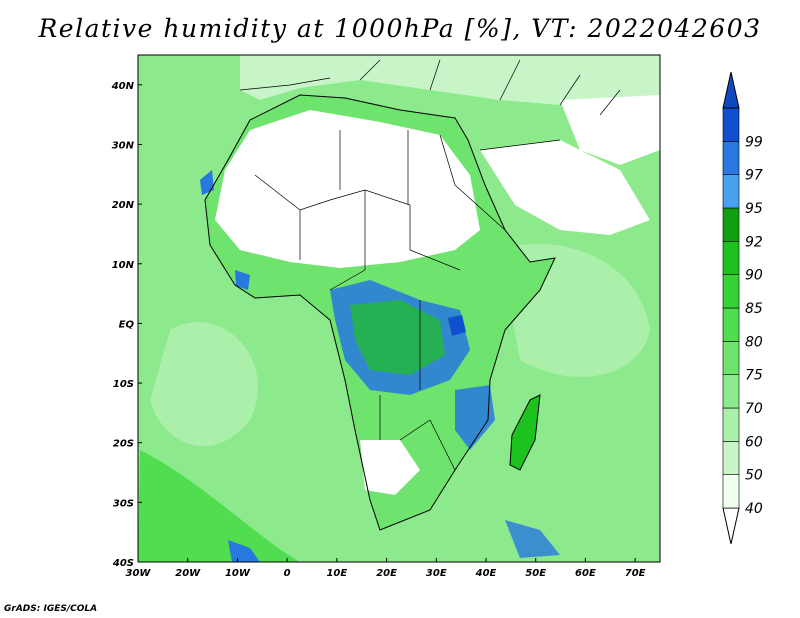 This screenshot has height=618, width=800. I want to click on colorbar-level-label: 70, so click(754, 409).